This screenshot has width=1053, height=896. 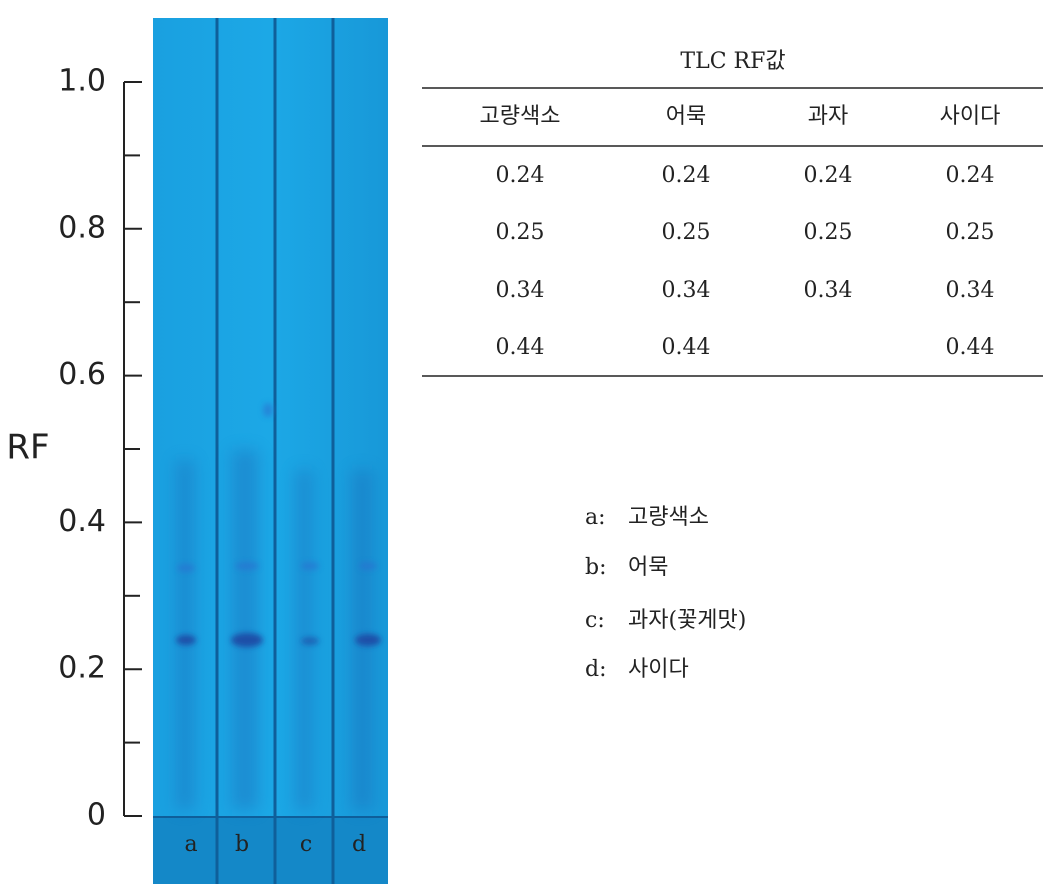 What do you see at coordinates (828, 116) in the screenshot?
I see `table-header: 과자` at bounding box center [828, 116].